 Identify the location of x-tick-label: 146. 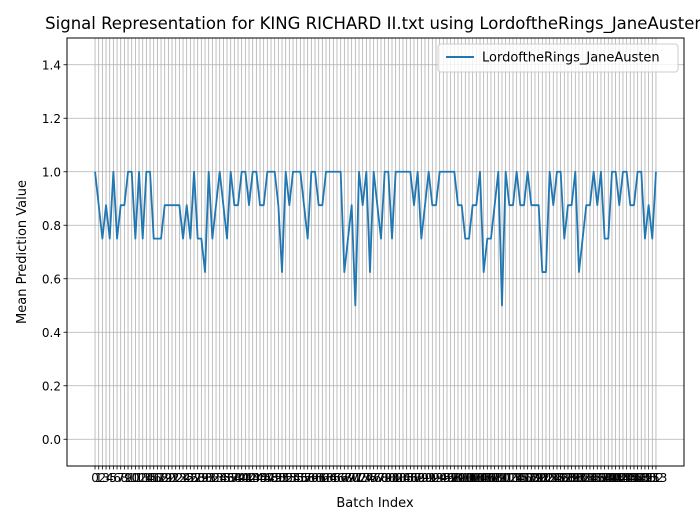
(630, 478).